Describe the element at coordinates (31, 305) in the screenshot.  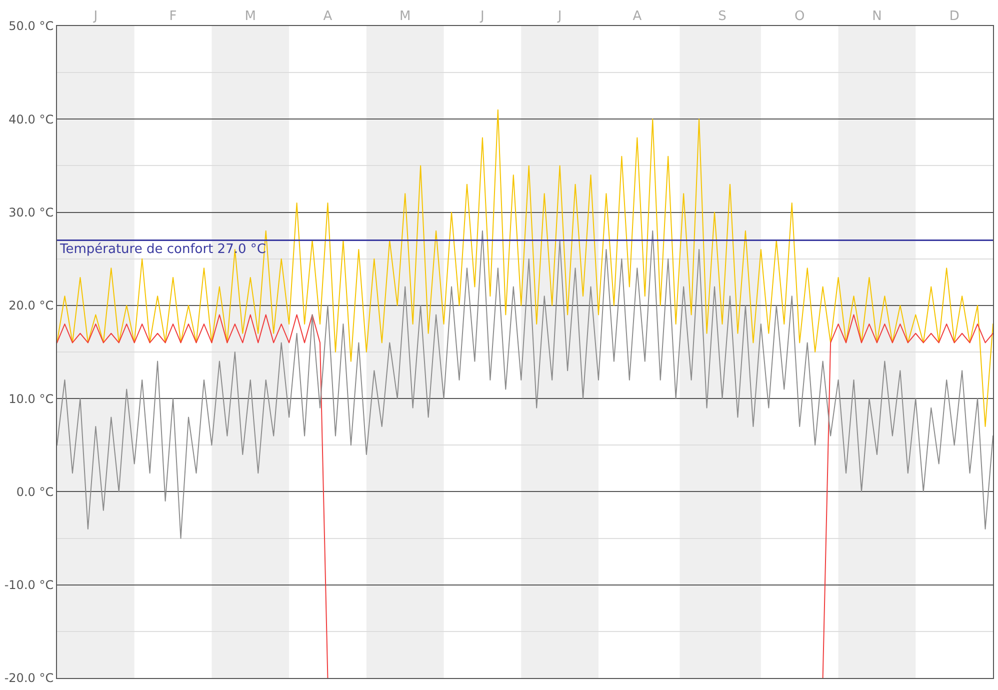
I see `y-tick-label: 20.0 °C` at that location.